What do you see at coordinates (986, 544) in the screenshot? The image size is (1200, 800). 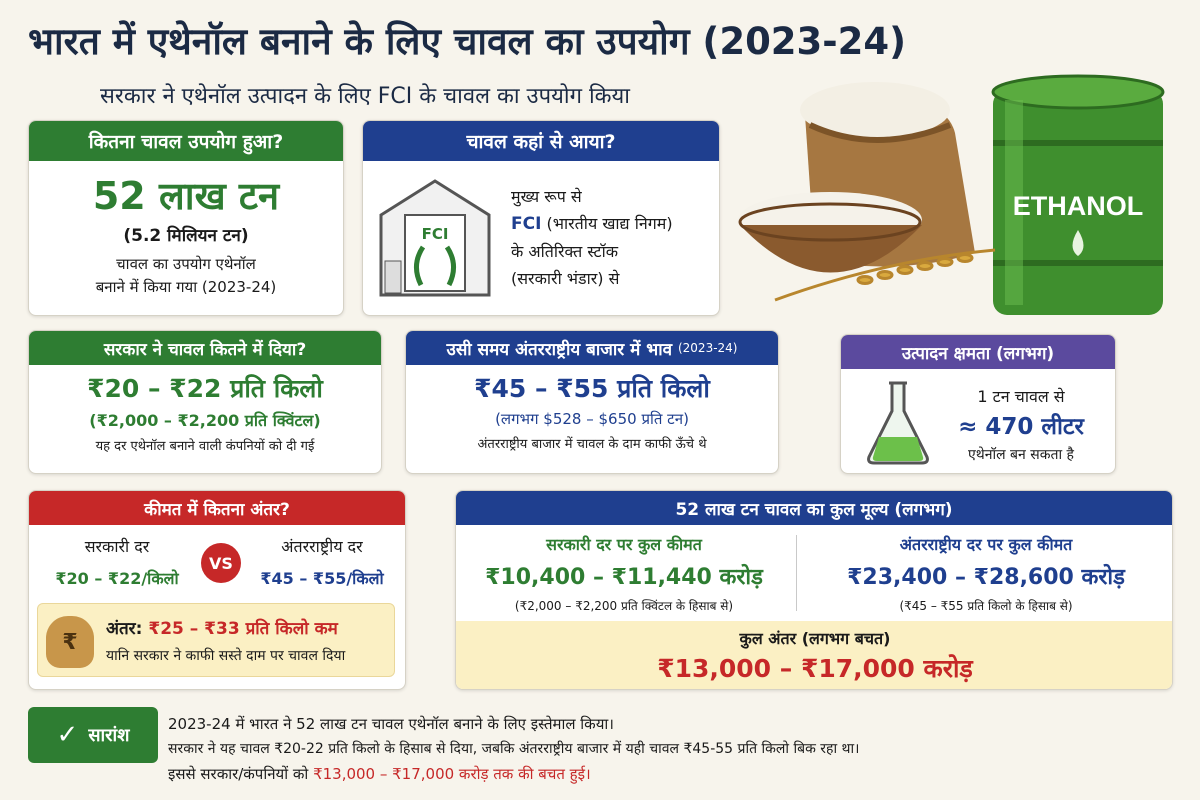 I see `total-right-title: अंतरराष्ट्रीय दर पर कुल कीमत` at bounding box center [986, 544].